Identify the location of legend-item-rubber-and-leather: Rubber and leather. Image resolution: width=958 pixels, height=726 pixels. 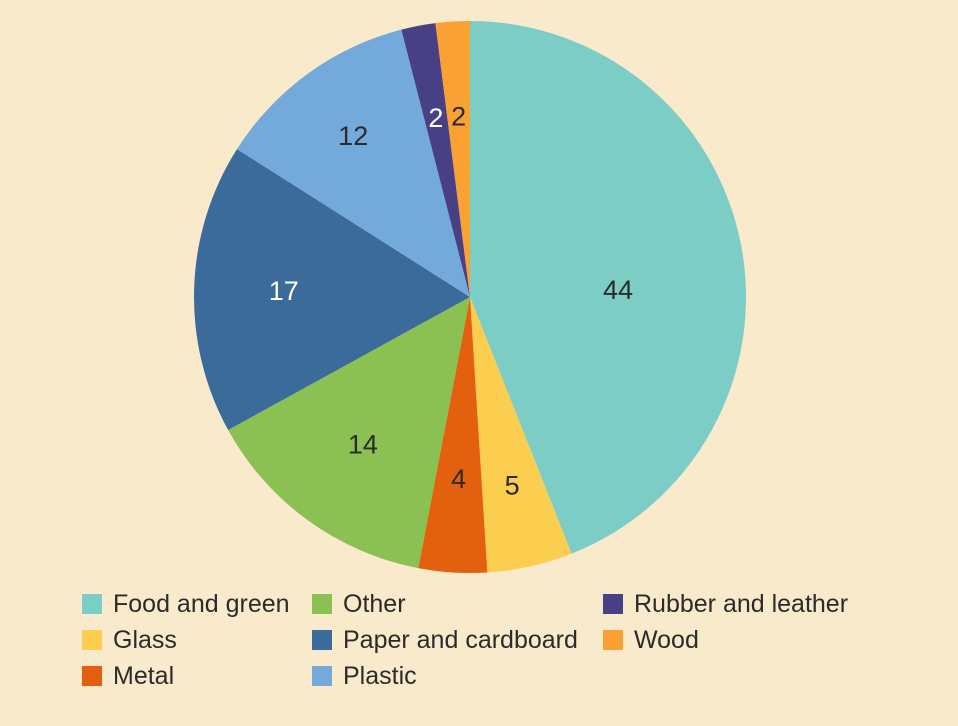
(772, 603).